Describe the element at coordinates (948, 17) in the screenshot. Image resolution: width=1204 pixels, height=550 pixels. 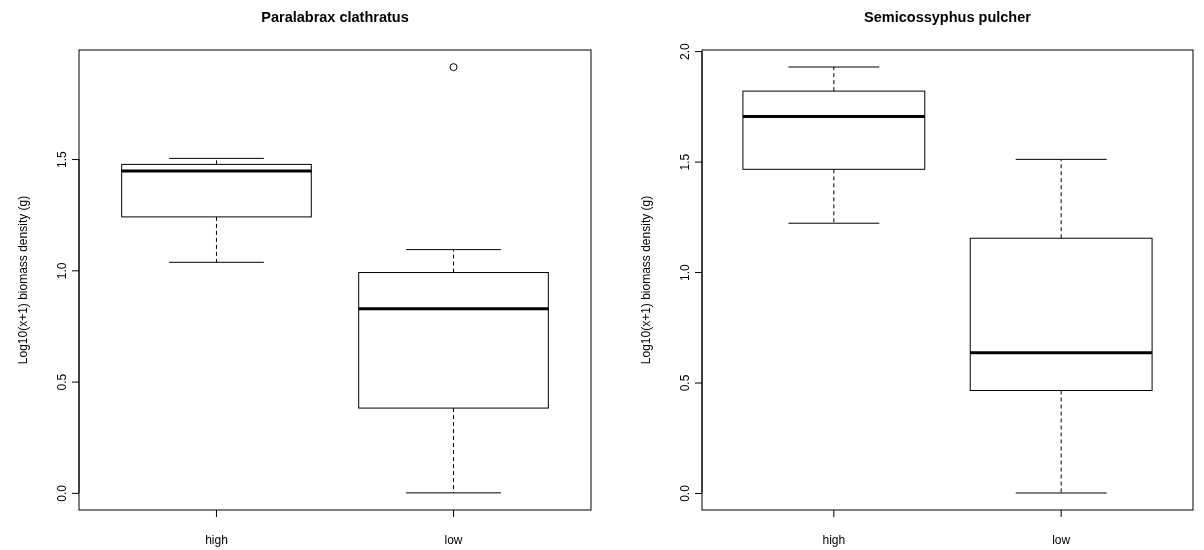
I see `chart-title: Semicossyphus pulcher` at that location.